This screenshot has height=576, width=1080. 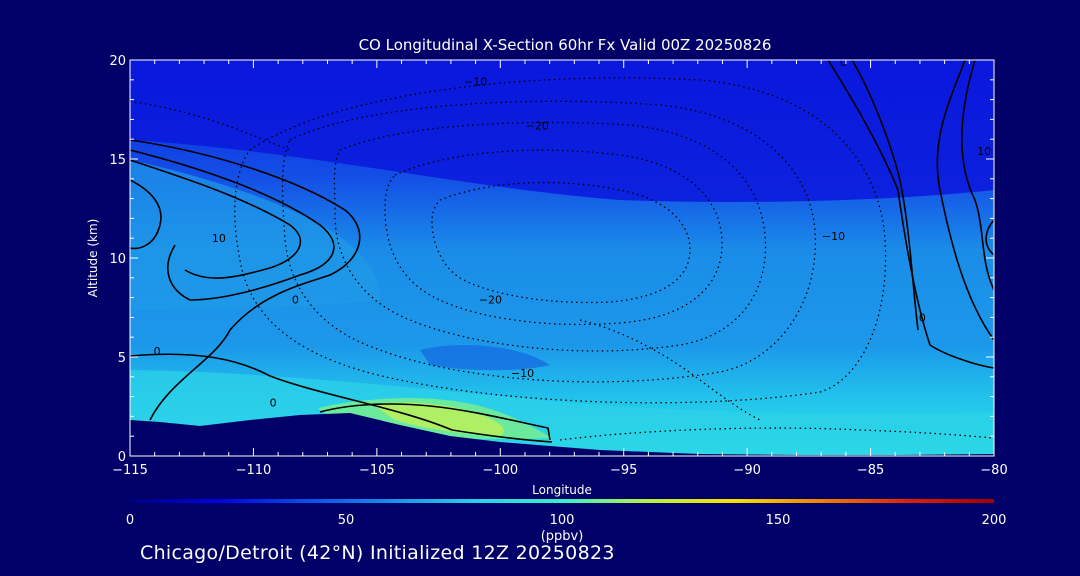 I want to click on x-axis-label: Longitude, so click(x=562, y=490).